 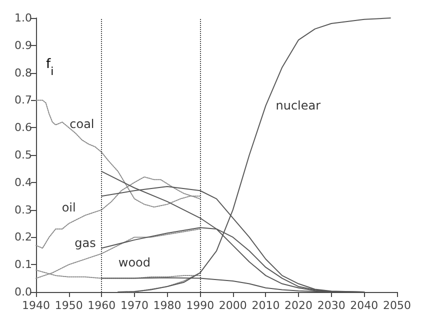 I want to click on x-tick-label: 2010, so click(x=266, y=305).